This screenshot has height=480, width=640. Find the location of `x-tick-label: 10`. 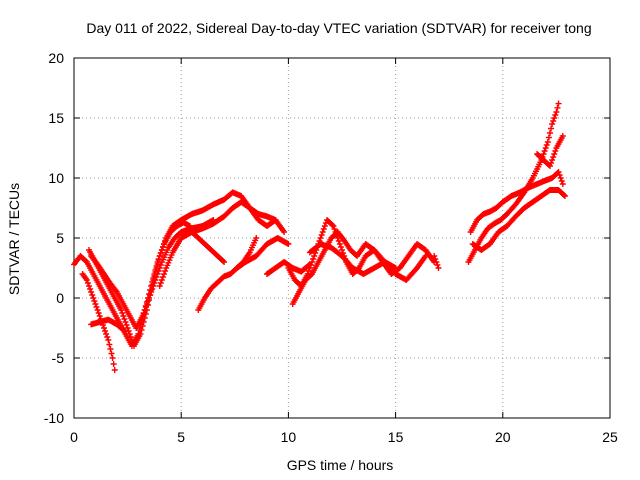

x-tick-label: 10 is located at coordinates (289, 437).